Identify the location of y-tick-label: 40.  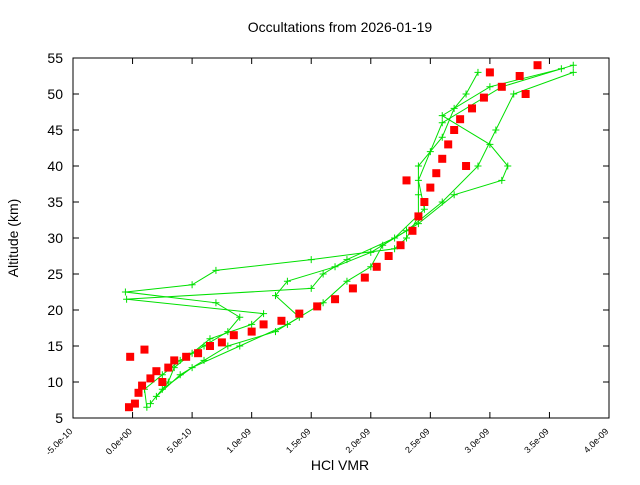
(55, 166).